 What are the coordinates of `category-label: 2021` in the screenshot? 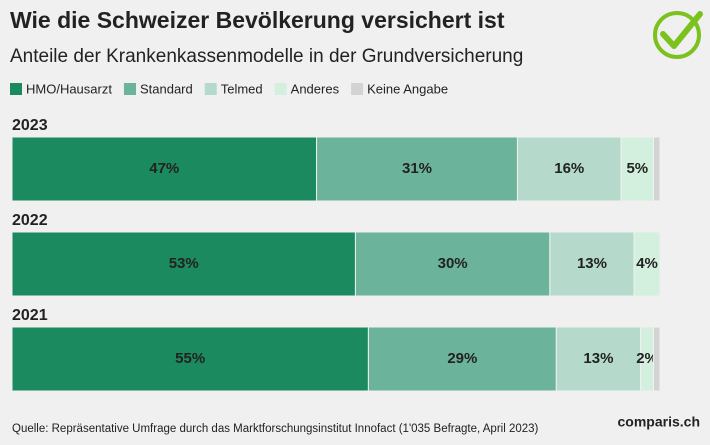 It's located at (30, 315).